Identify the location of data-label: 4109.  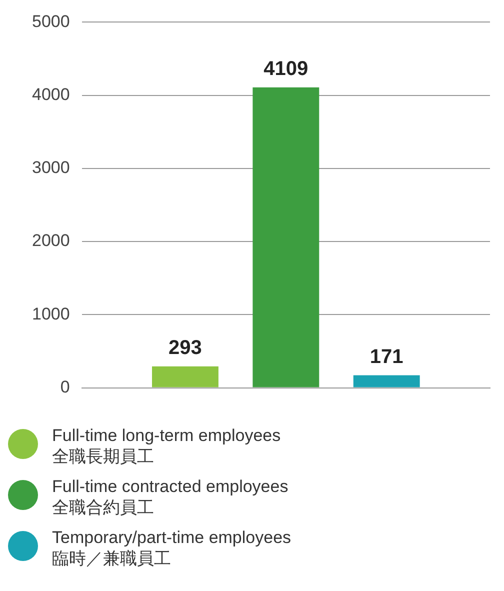
(286, 69).